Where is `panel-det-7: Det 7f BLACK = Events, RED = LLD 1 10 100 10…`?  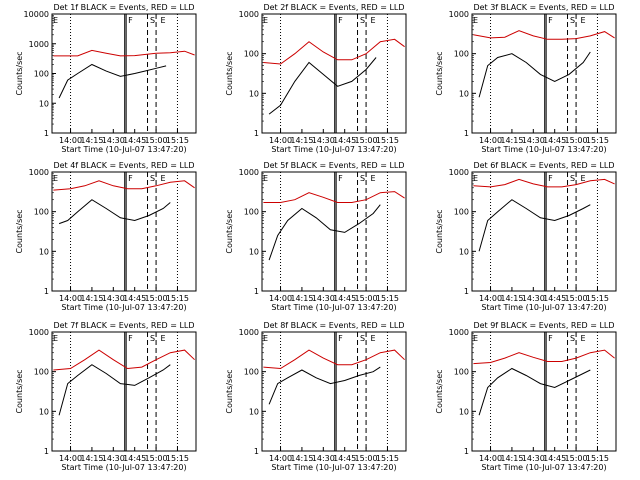
panel-det-7: Det 7f BLACK = Events, RED = LLD 1 10 100 10… is located at coordinates (106, 396).